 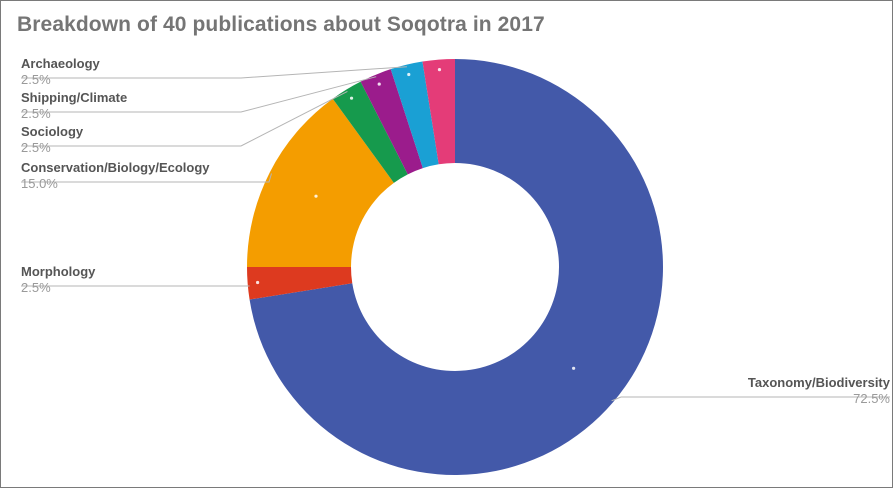 What do you see at coordinates (58, 271) in the screenshot?
I see `slice-label-morphology: Morphology` at bounding box center [58, 271].